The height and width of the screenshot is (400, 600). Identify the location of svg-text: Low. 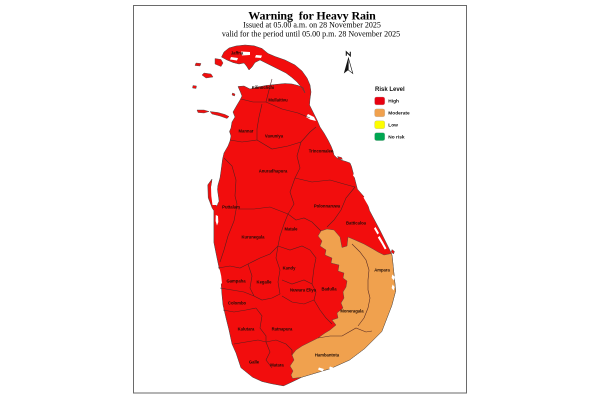
(393, 126).